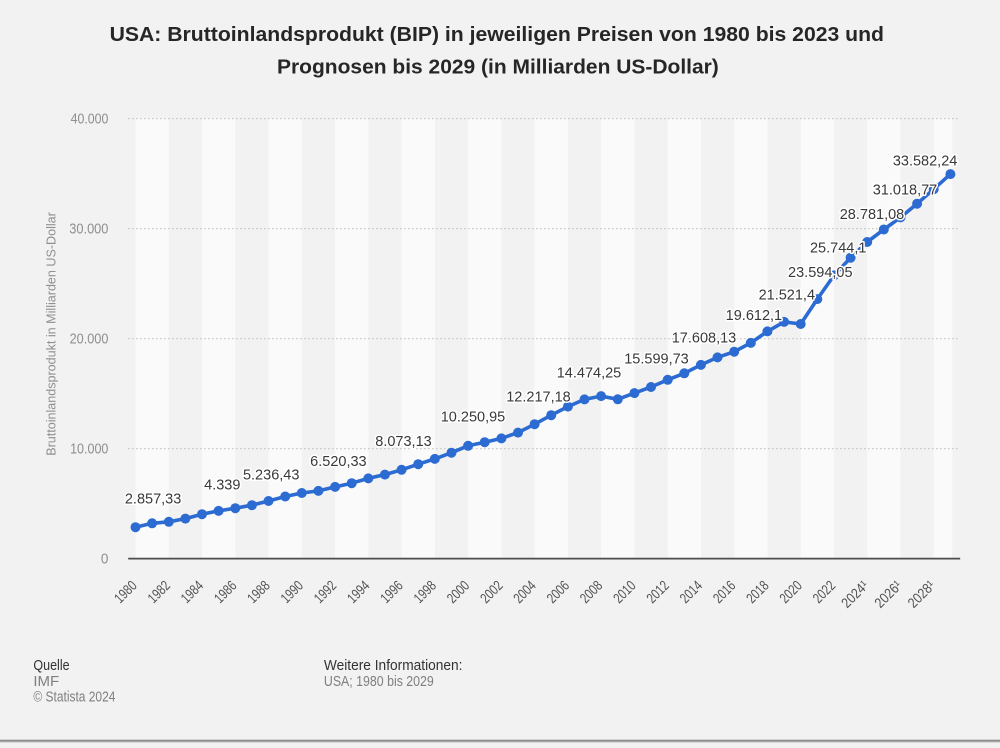 This screenshot has width=1000, height=748. Describe the element at coordinates (872, 215) in the screenshot. I see `svg-text: 28.781,08` at that location.